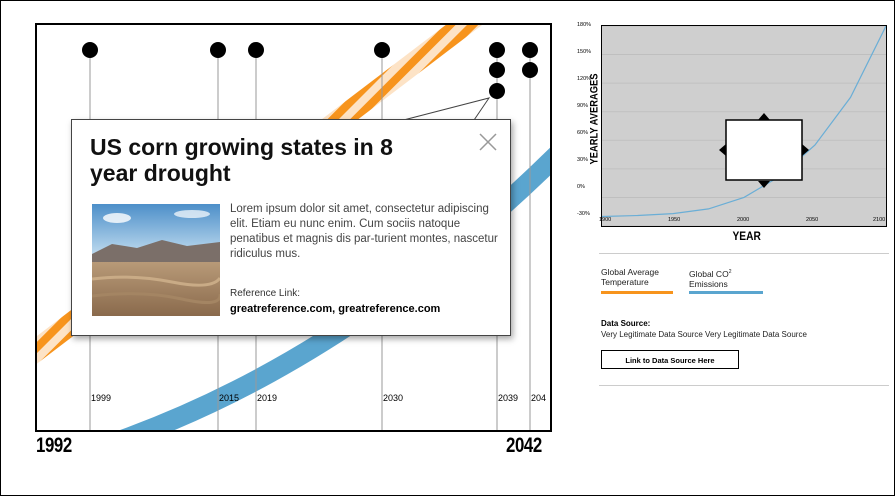 This screenshot has height=496, width=895. Describe the element at coordinates (743, 220) in the screenshot. I see `x-tick-label: 2000` at that location.